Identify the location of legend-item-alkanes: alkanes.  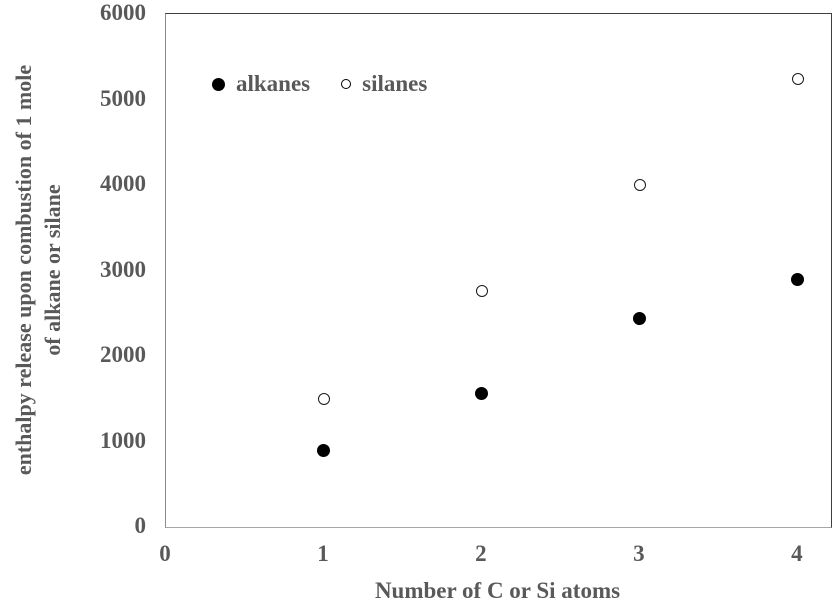
(261, 84).